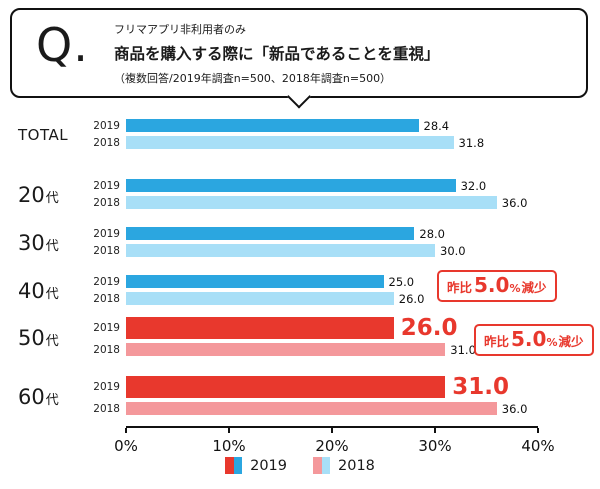 This screenshot has width=600, height=489. I want to click on tick-label: 20%, so click(332, 446).